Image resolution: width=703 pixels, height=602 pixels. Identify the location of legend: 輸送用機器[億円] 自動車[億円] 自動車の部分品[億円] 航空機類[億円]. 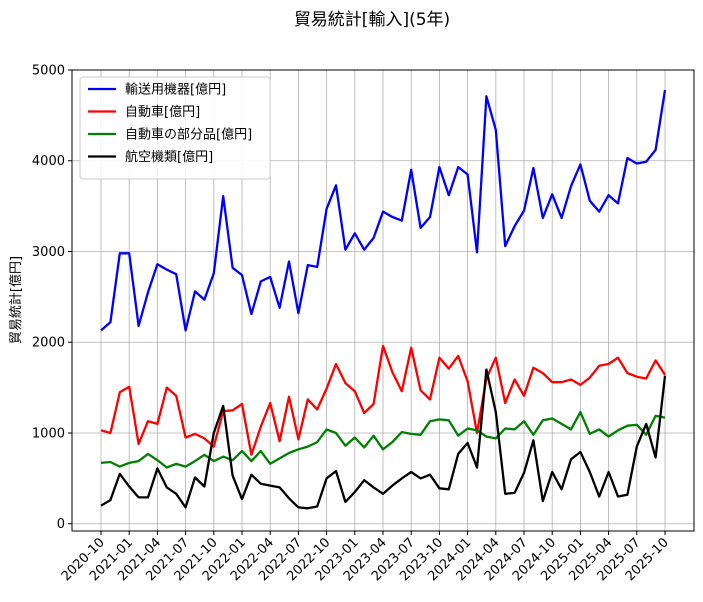
(175, 128).